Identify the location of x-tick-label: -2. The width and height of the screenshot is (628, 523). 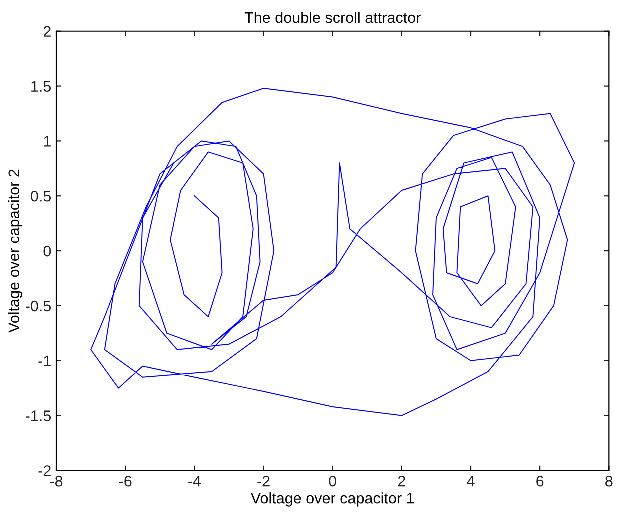
(264, 481).